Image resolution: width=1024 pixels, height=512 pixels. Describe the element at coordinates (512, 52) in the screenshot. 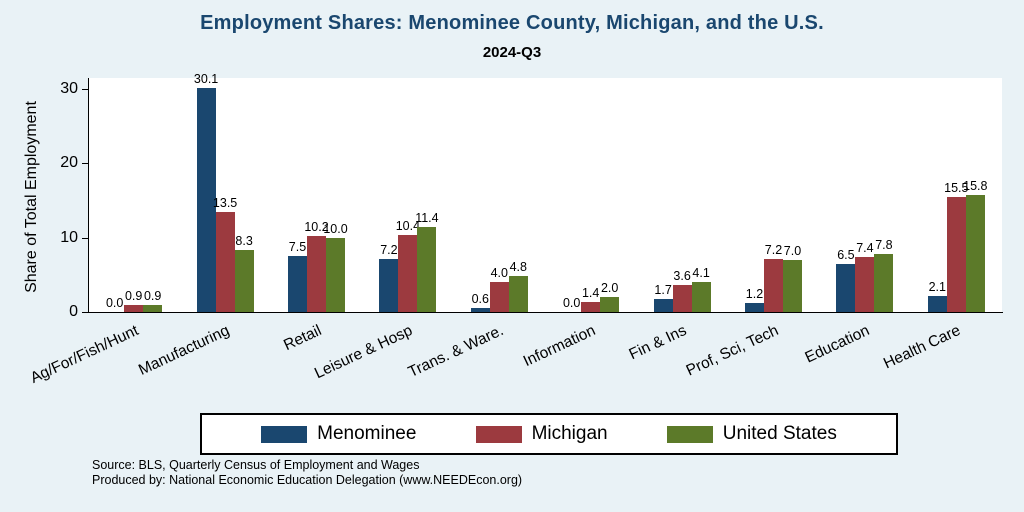

I see `chart-subtitle: 2024-Q3` at that location.